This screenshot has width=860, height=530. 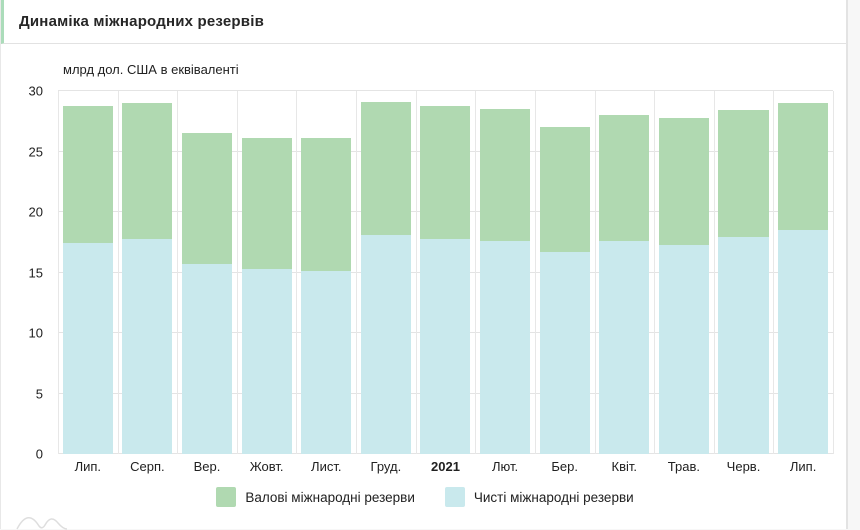 What do you see at coordinates (207, 466) in the screenshot?
I see `x-tick-label: Вер.` at bounding box center [207, 466].